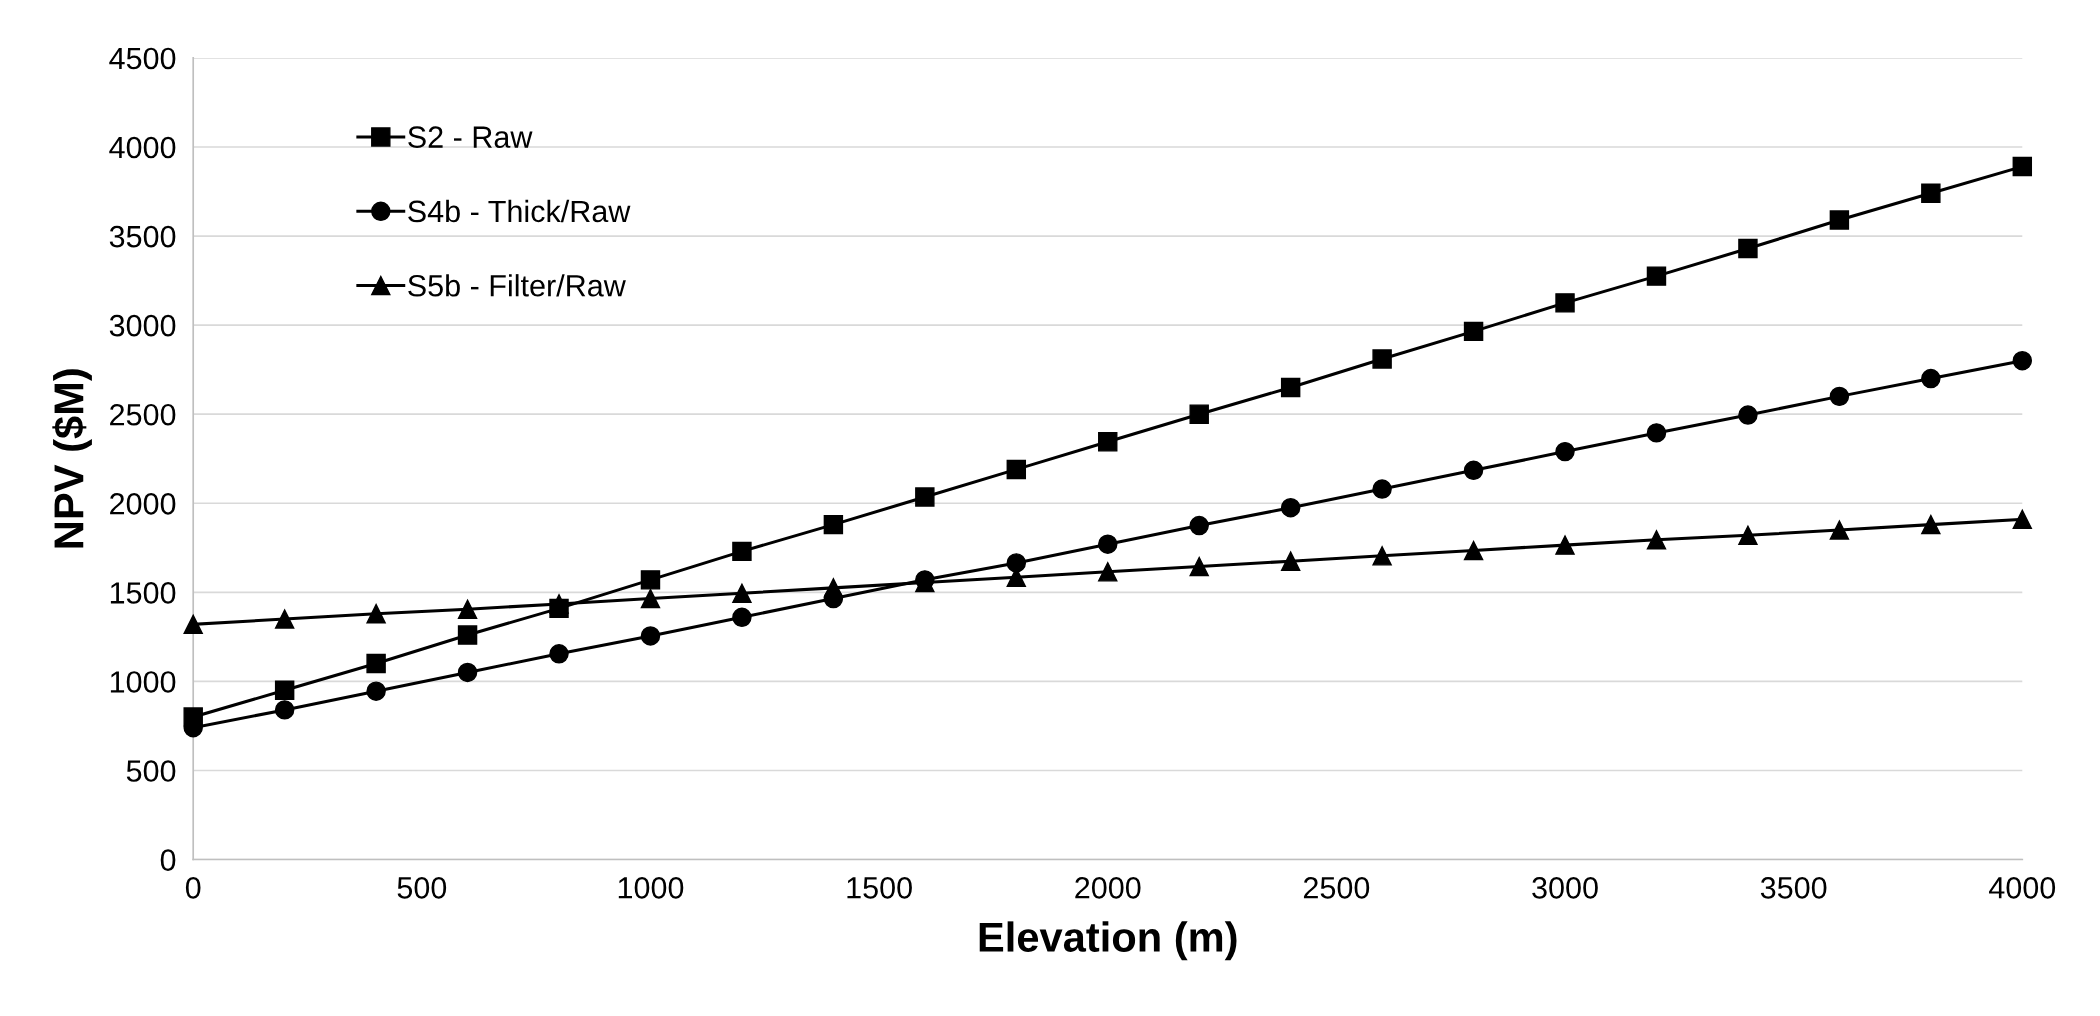 The width and height of the screenshot is (2100, 1016). What do you see at coordinates (72, 458) in the screenshot?
I see `y-axis-title: NPV ($M)` at bounding box center [72, 458].